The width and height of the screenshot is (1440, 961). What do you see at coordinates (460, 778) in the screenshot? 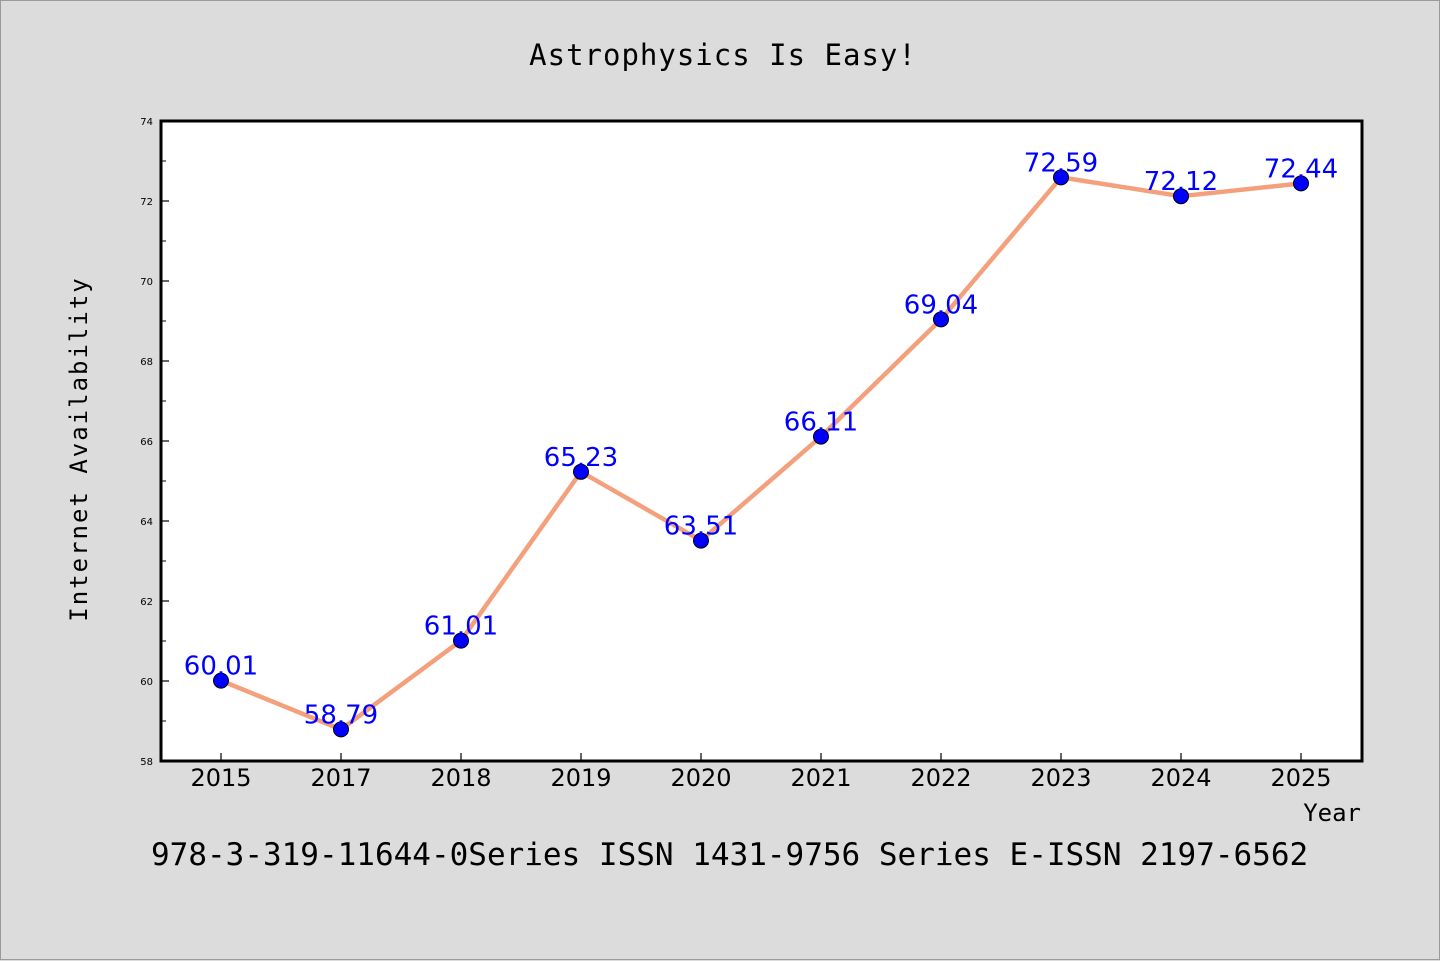
I see `x-tick-label: 2018` at bounding box center [460, 778].